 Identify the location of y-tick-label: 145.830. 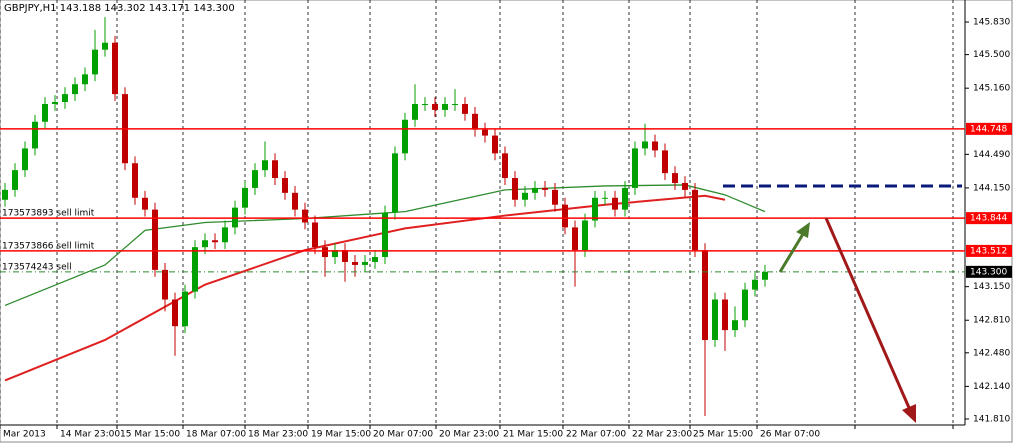
(991, 23).